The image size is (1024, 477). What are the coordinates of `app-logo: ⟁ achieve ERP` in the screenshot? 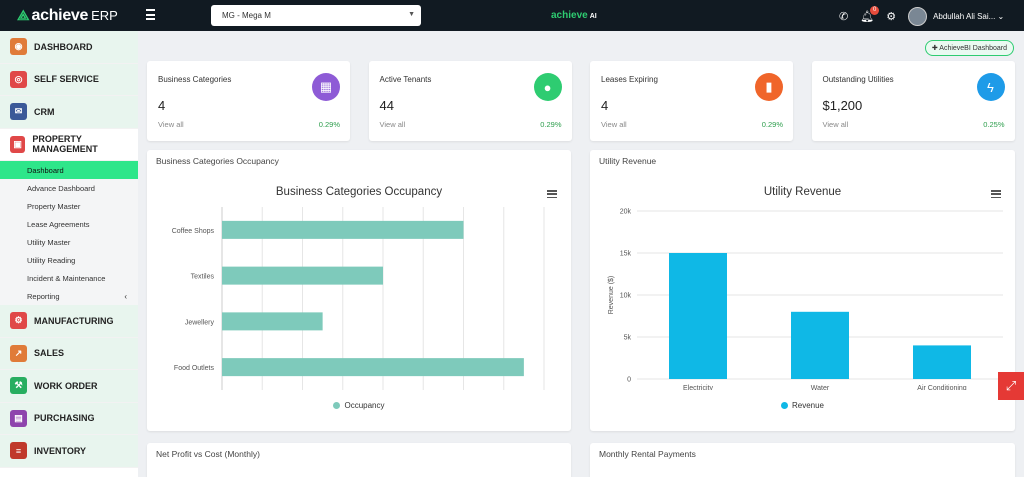 It's located at (69, 16).